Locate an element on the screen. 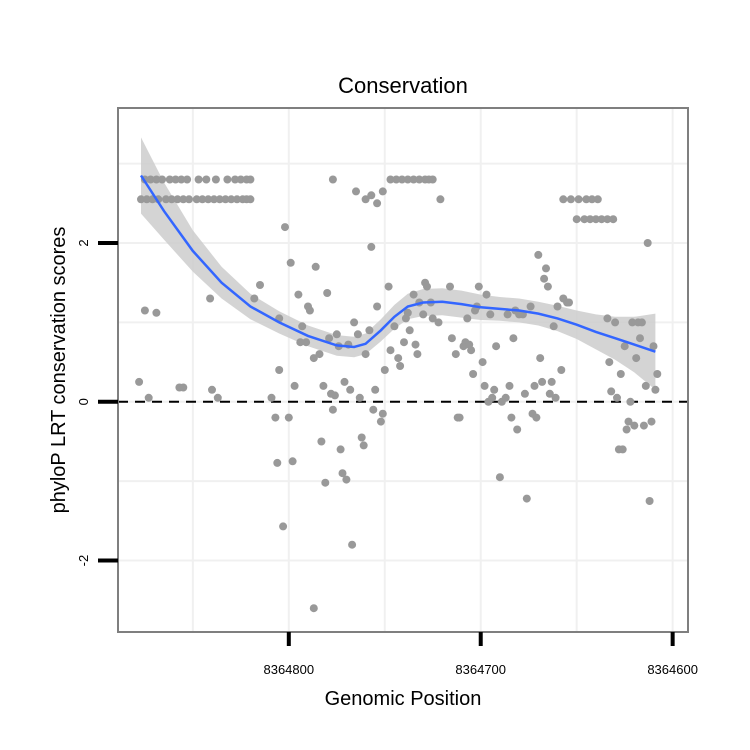  x-axis-label: Genomic Position is located at coordinates (403, 699).